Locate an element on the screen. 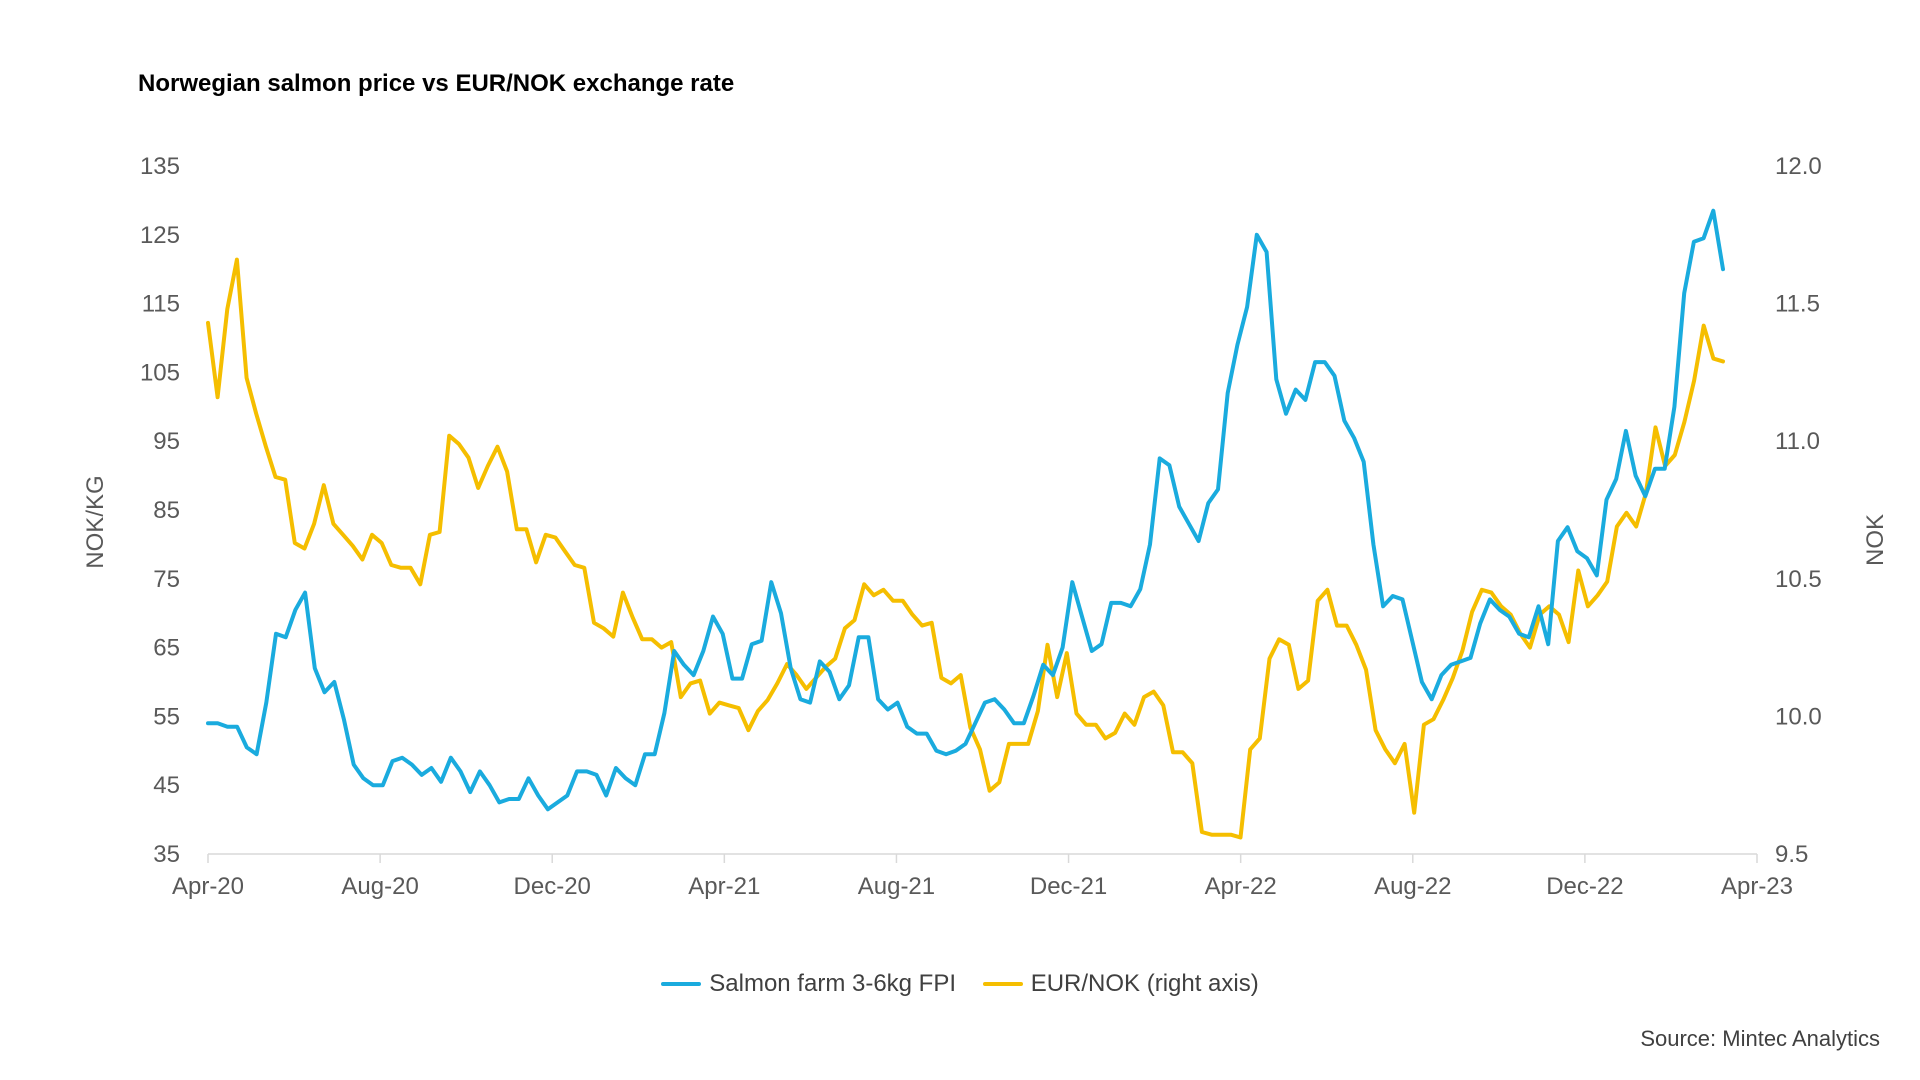  x-axis-ticks is located at coordinates (982, 858).